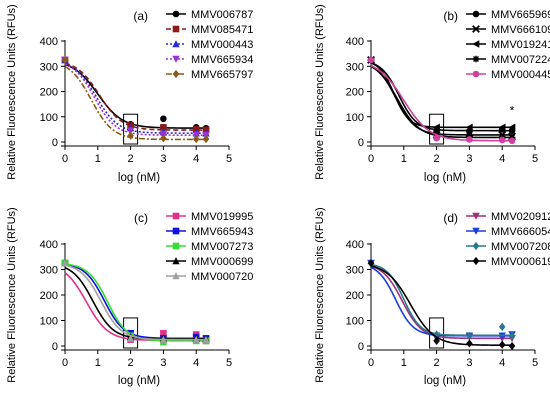 Image resolution: width=550 pixels, height=402 pixels. What do you see at coordinates (222, 217) in the screenshot?
I see `legend-entry: MMV019995` at bounding box center [222, 217].